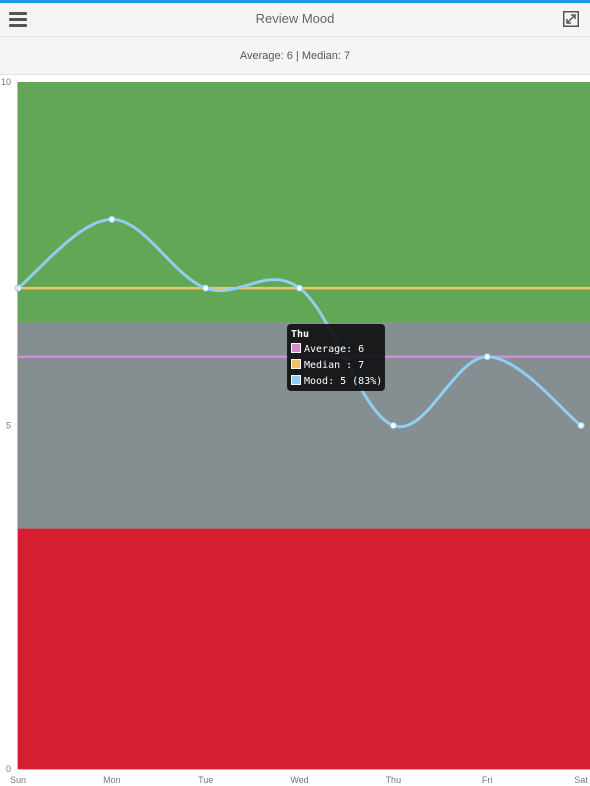 Image resolution: width=590 pixels, height=786 pixels. I want to click on y-tick-label: 5, so click(8, 426).